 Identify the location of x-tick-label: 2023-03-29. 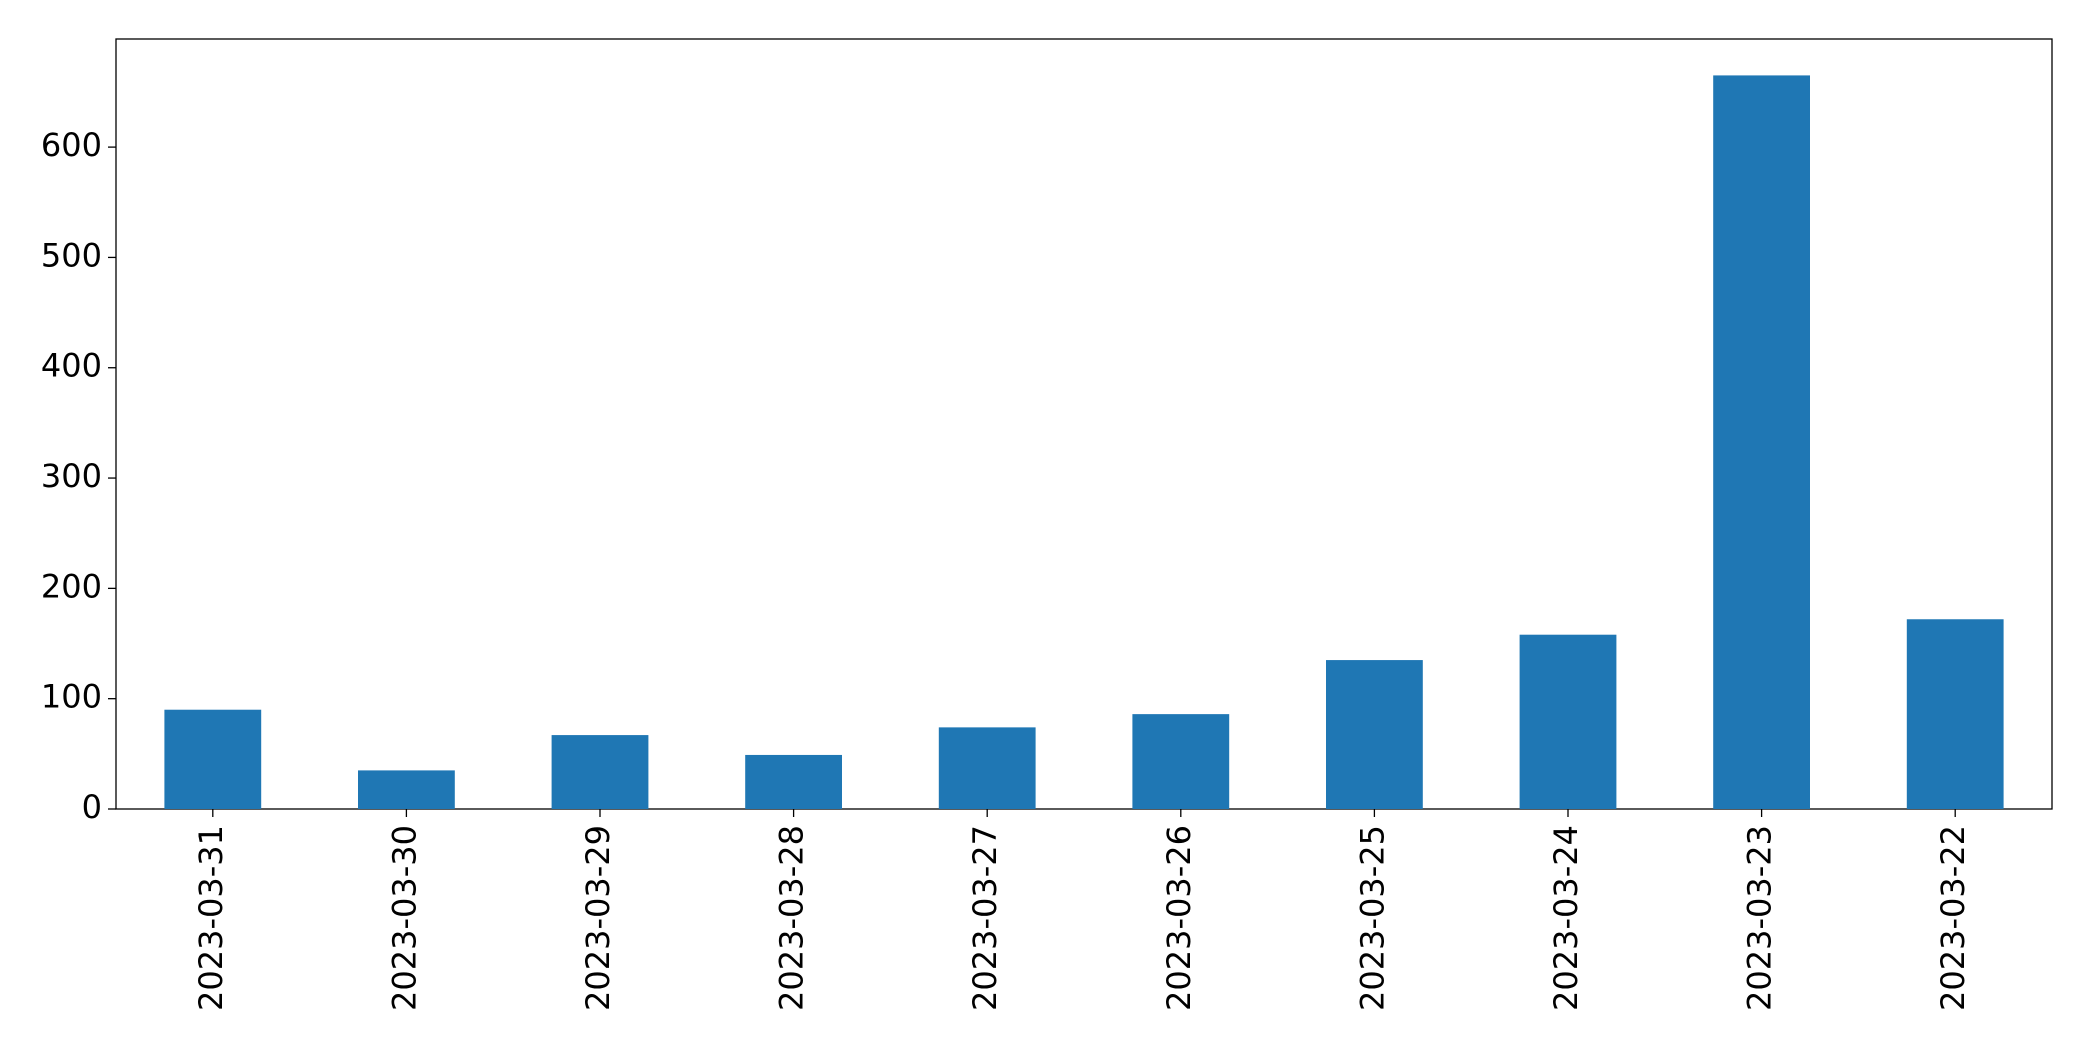
(598, 918).